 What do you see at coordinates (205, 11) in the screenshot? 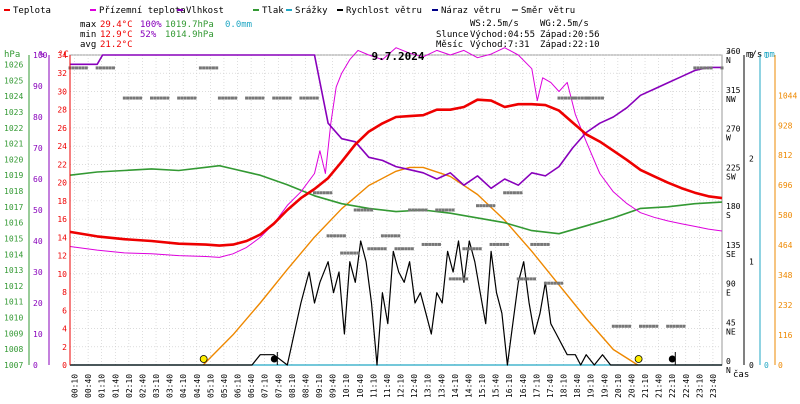
I see `svg-text: Vlhkost` at bounding box center [205, 11].